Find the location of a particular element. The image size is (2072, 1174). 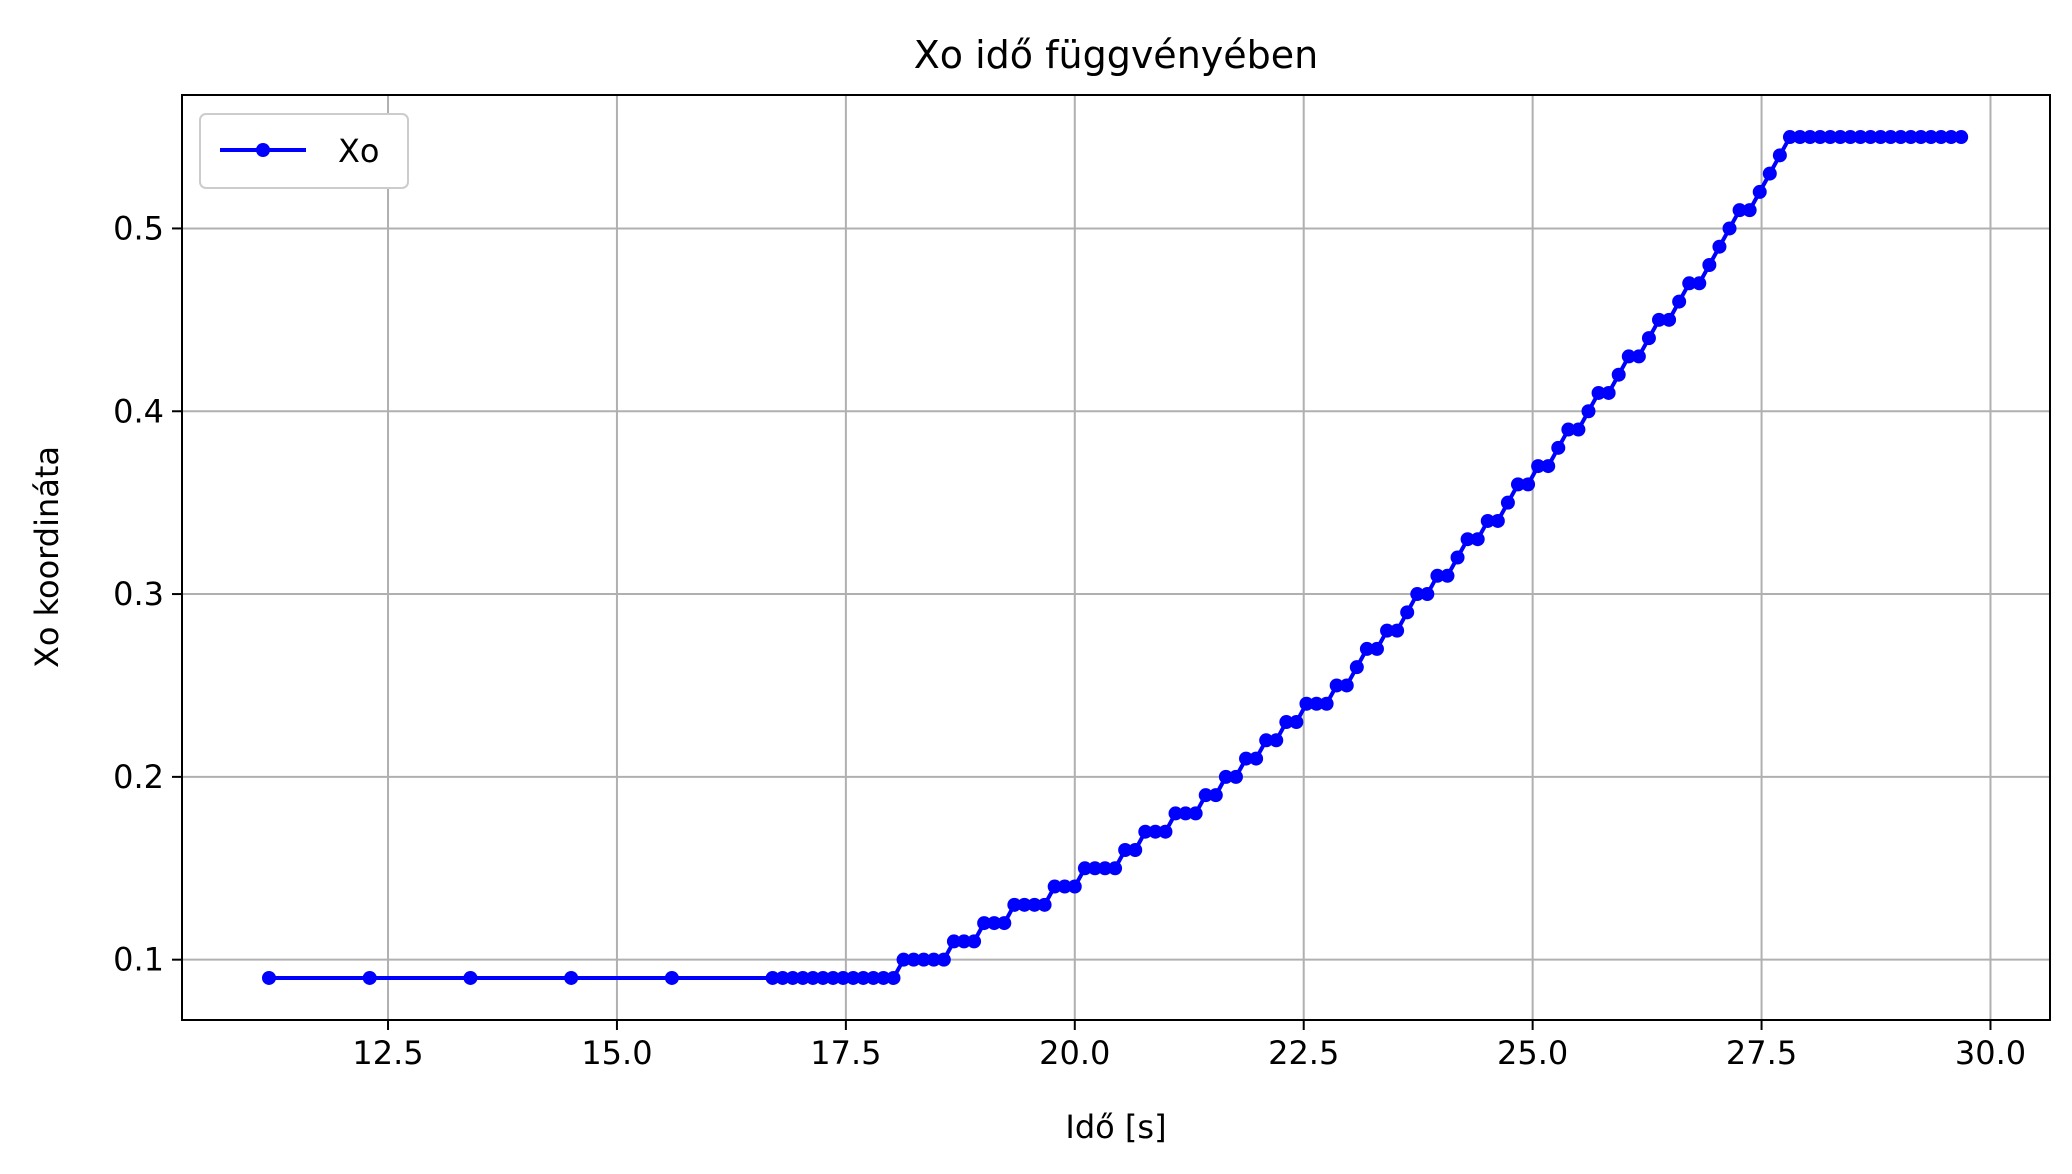

x-tick-label: 17.5 is located at coordinates (845, 1053).